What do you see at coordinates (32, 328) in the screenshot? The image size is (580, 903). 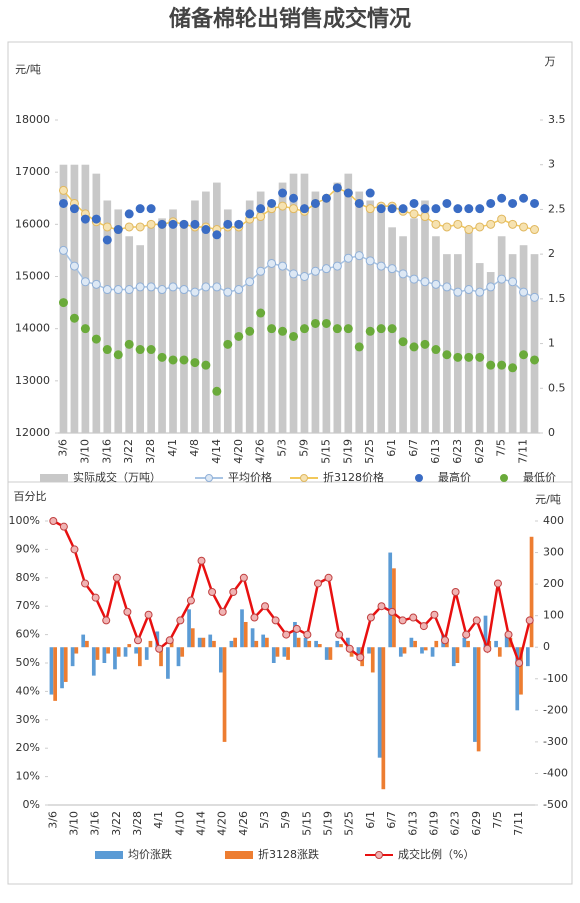 I see `y-tick-label: 14000` at bounding box center [32, 328].